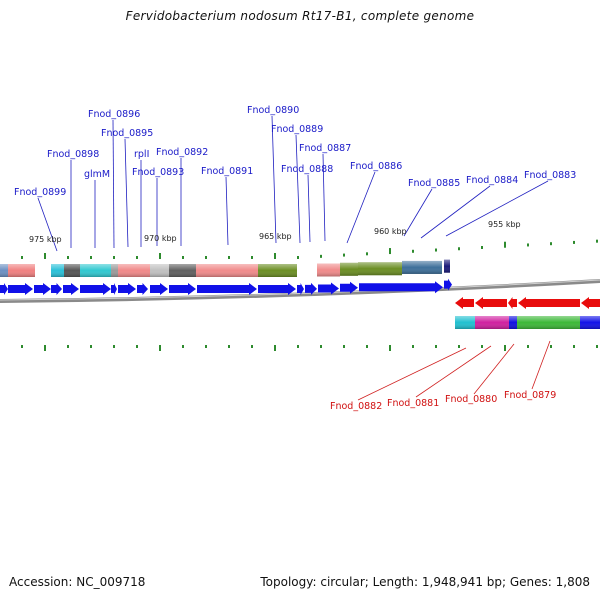 The height and width of the screenshot is (600, 600). What do you see at coordinates (77, 582) in the screenshot?
I see `accession-text: Accession: NC_009718` at bounding box center [77, 582].